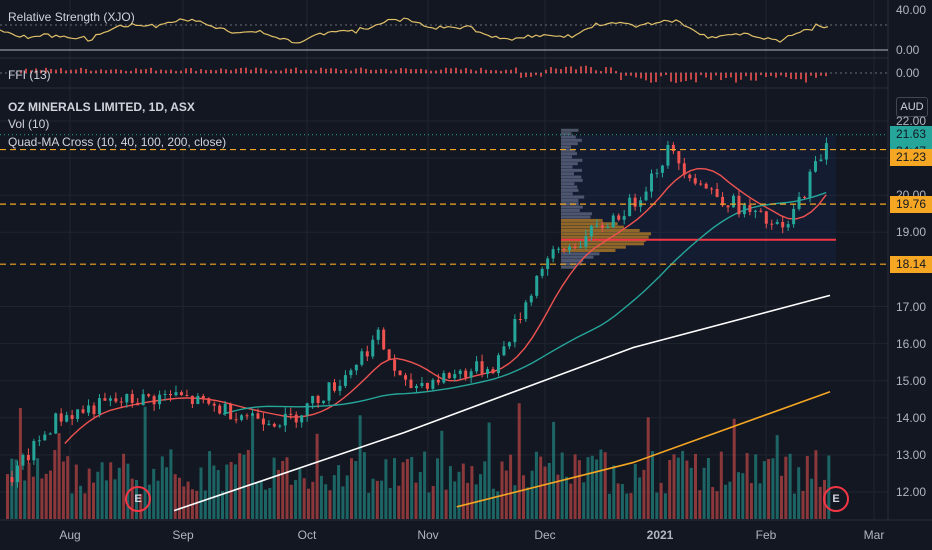  I want to click on symbol-title: OZ MINERALS LIMITED, 1D, ASX, so click(101, 107).